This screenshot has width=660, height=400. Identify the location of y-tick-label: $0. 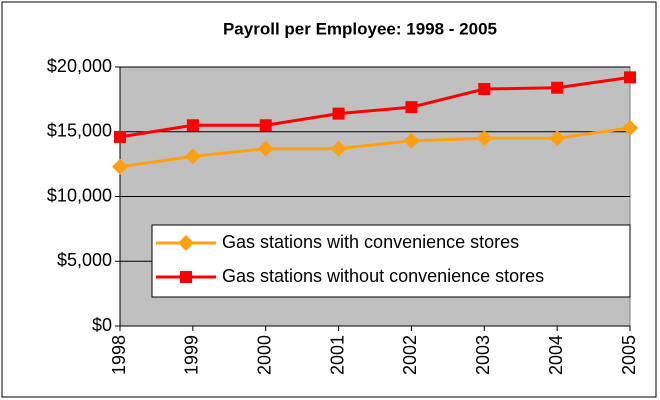
(102, 325).